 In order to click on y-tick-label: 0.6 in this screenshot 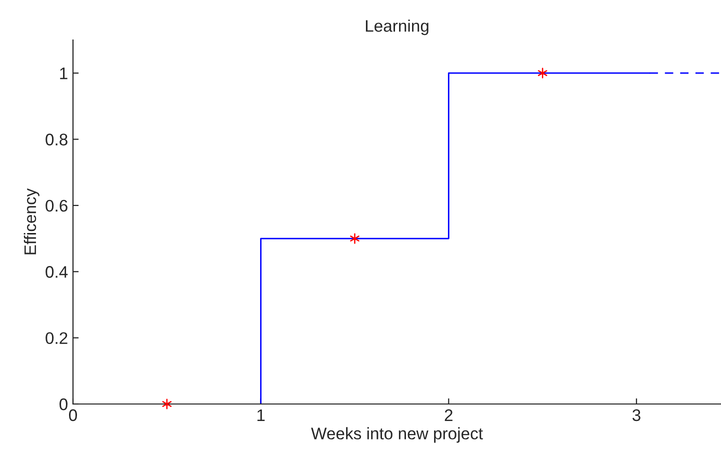, I will do `click(57, 206)`.